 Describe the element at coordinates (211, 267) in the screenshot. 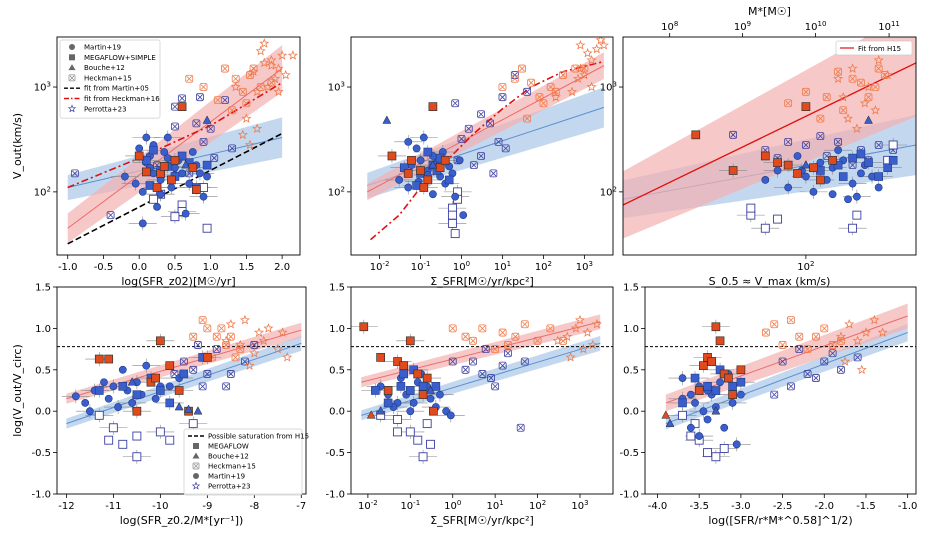

I see `x-tick-label: 1.0` at that location.